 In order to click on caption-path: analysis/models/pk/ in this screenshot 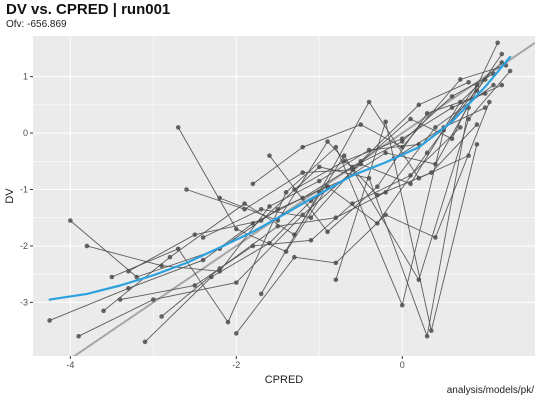, I will do `click(490, 390)`.